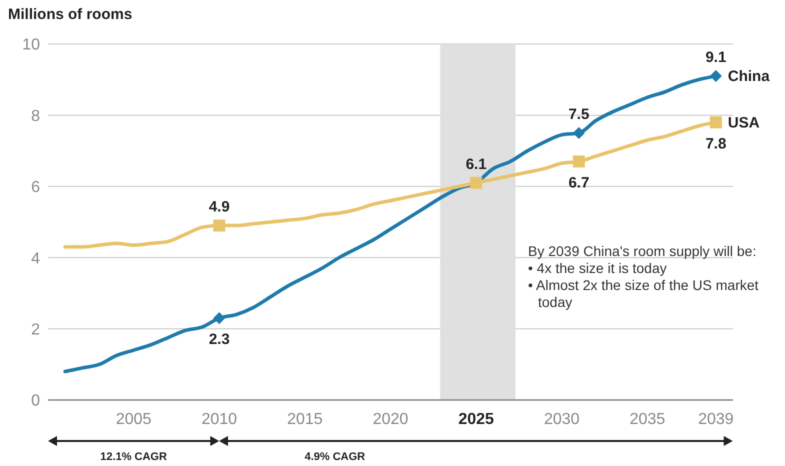 Image resolution: width=785 pixels, height=466 pixels. Describe the element at coordinates (70, 14) in the screenshot. I see `y-axis-title: Millions of rooms` at that location.